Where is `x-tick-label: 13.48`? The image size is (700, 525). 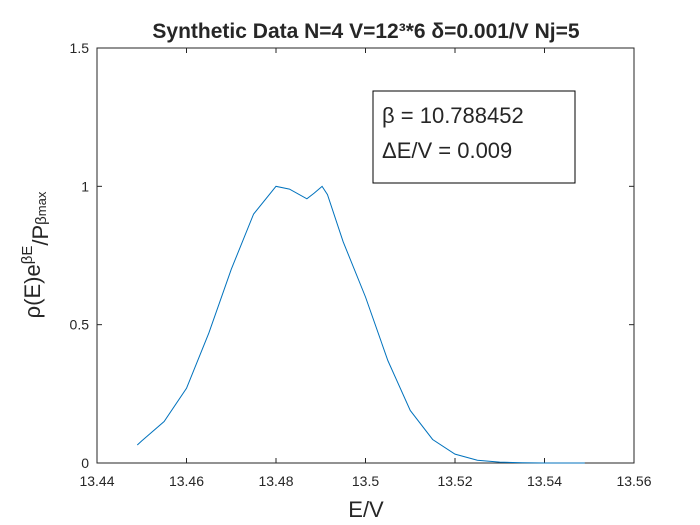 x-tick-label: 13.48 is located at coordinates (275, 481).